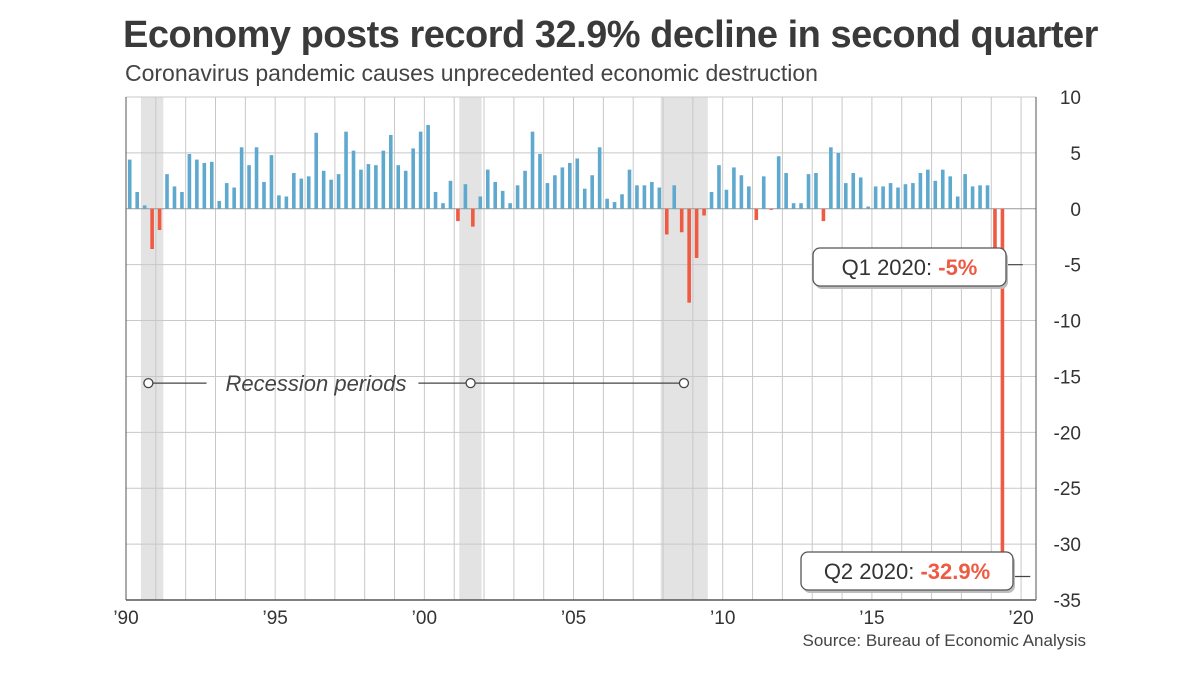 This screenshot has height=675, width=1200. I want to click on x-tick-label: ’20, so click(1020, 618).